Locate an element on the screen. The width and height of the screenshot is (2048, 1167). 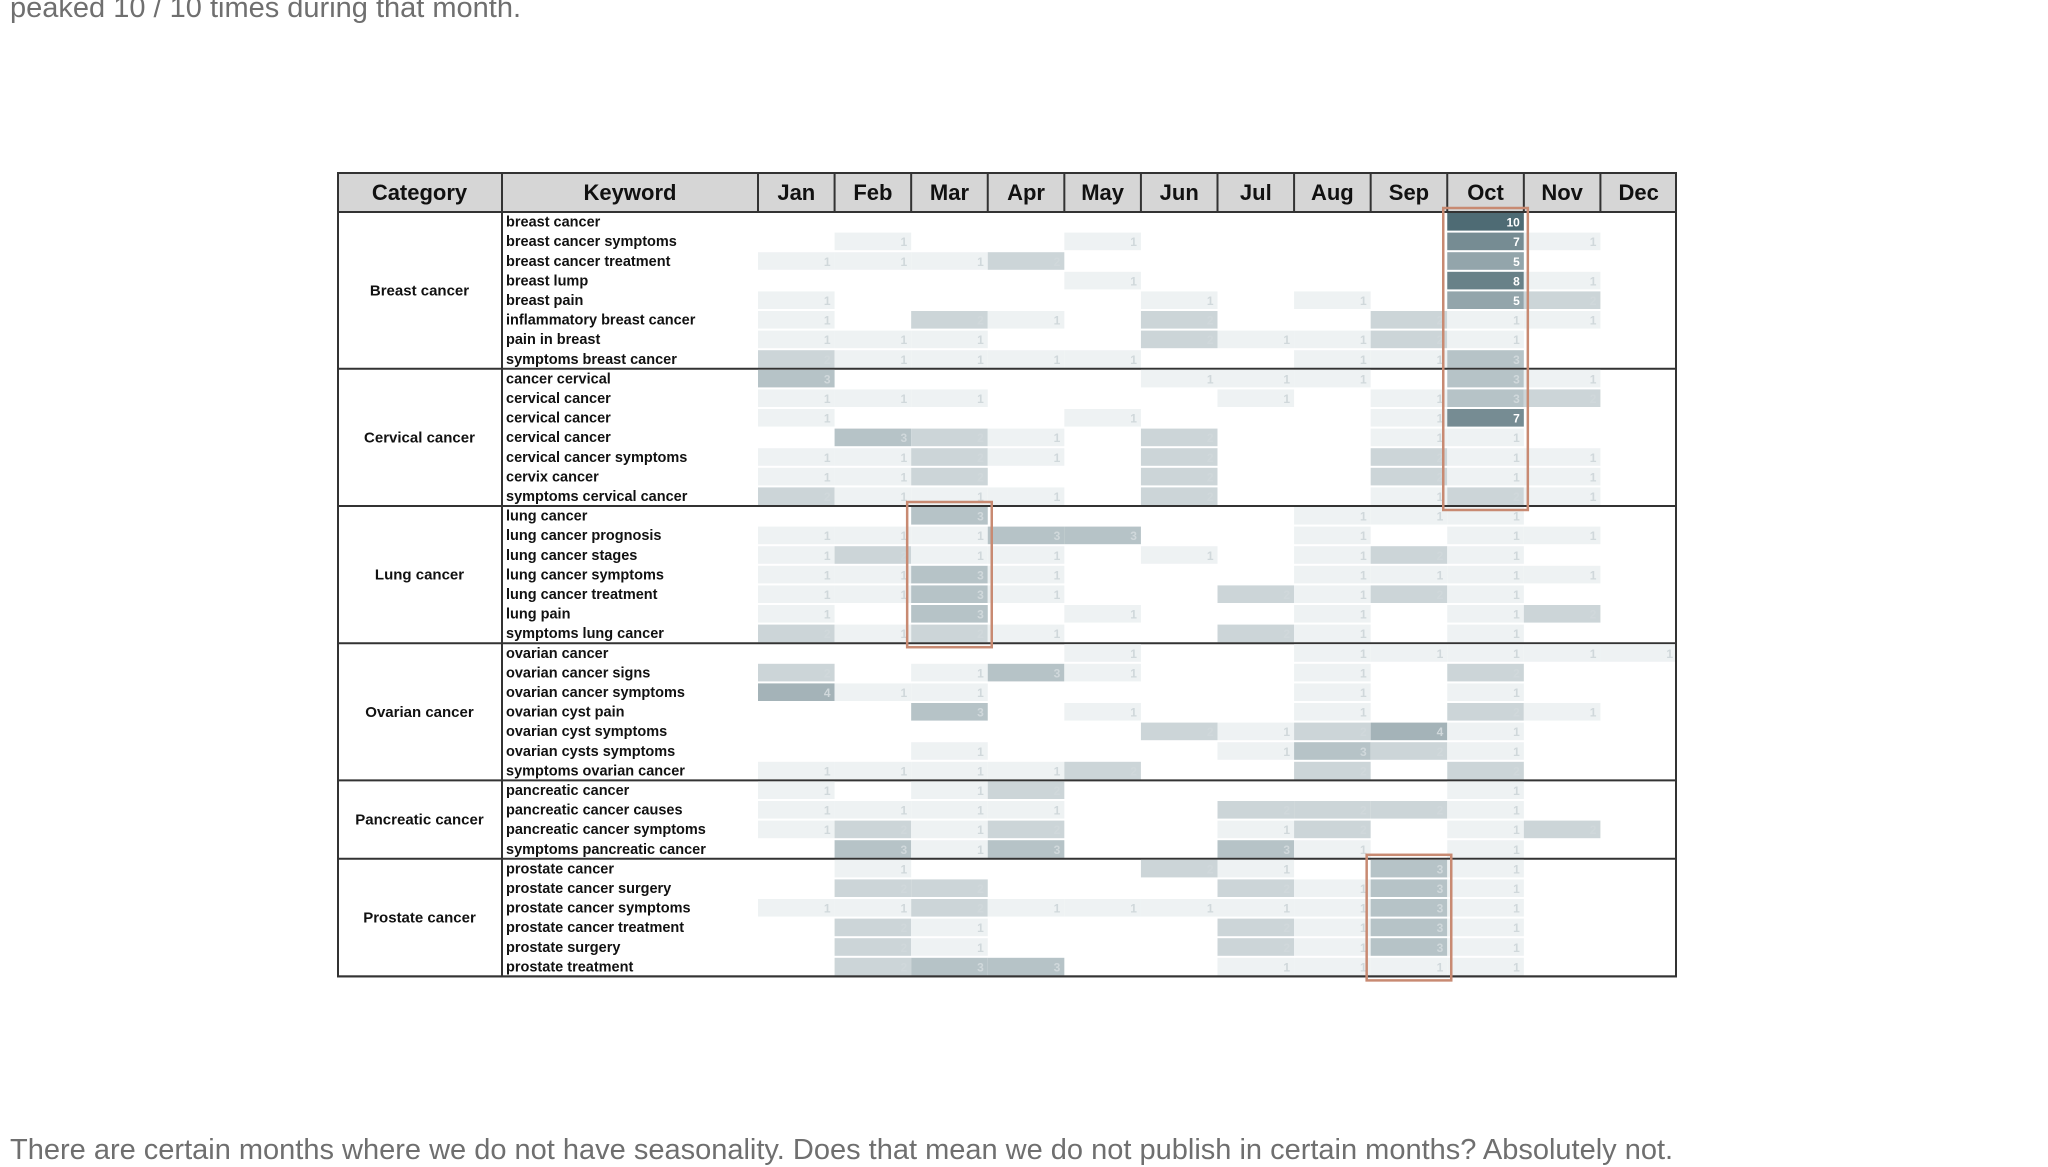
header-month-dec: Dec is located at coordinates (1639, 192).